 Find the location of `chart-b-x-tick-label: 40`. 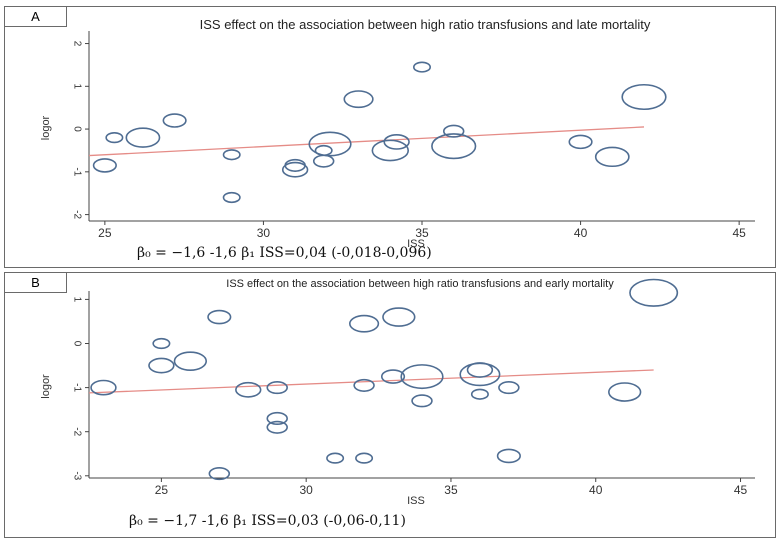

chart-b-x-tick-label: 40 is located at coordinates (596, 490).